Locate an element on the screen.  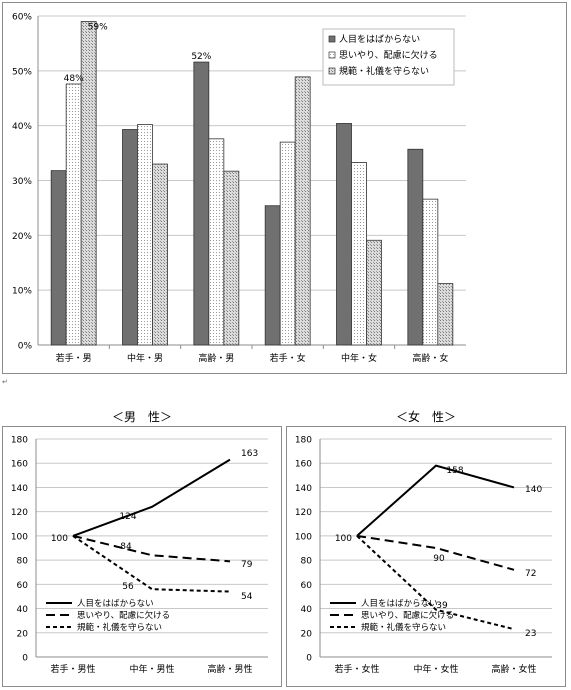
point-label: 39 is located at coordinates (442, 606).